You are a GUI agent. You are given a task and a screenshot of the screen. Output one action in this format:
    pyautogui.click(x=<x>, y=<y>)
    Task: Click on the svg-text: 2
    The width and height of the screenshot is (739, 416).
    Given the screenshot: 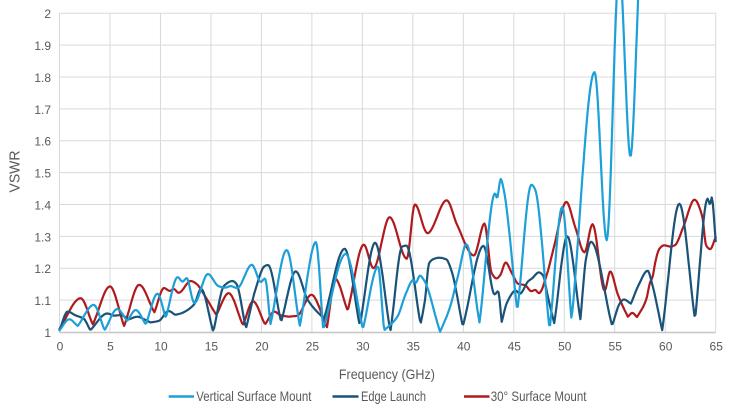 What is the action you would take?
    pyautogui.click(x=47, y=14)
    